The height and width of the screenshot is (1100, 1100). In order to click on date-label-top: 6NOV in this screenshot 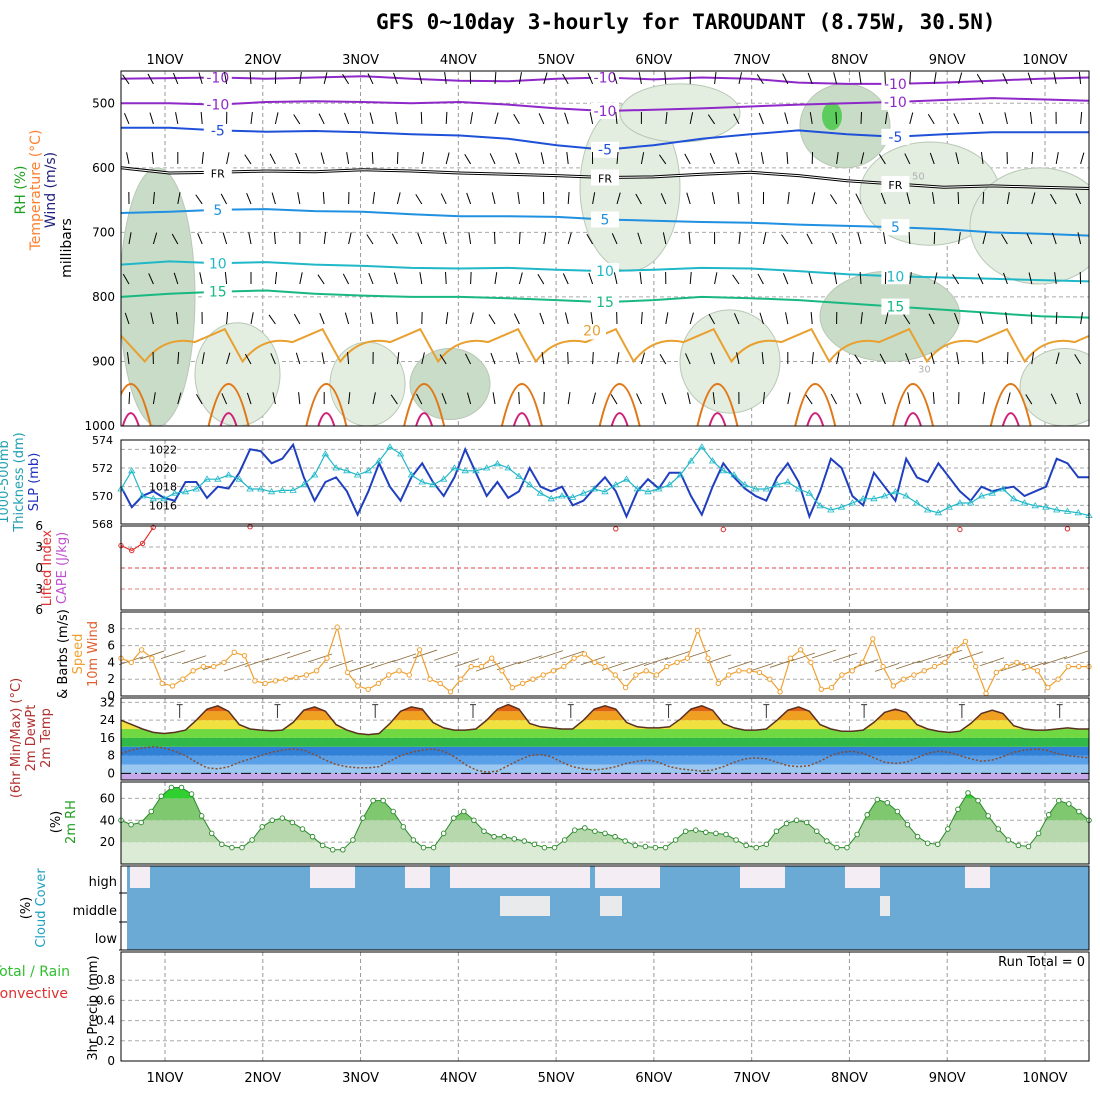, I will do `click(653, 60)`.